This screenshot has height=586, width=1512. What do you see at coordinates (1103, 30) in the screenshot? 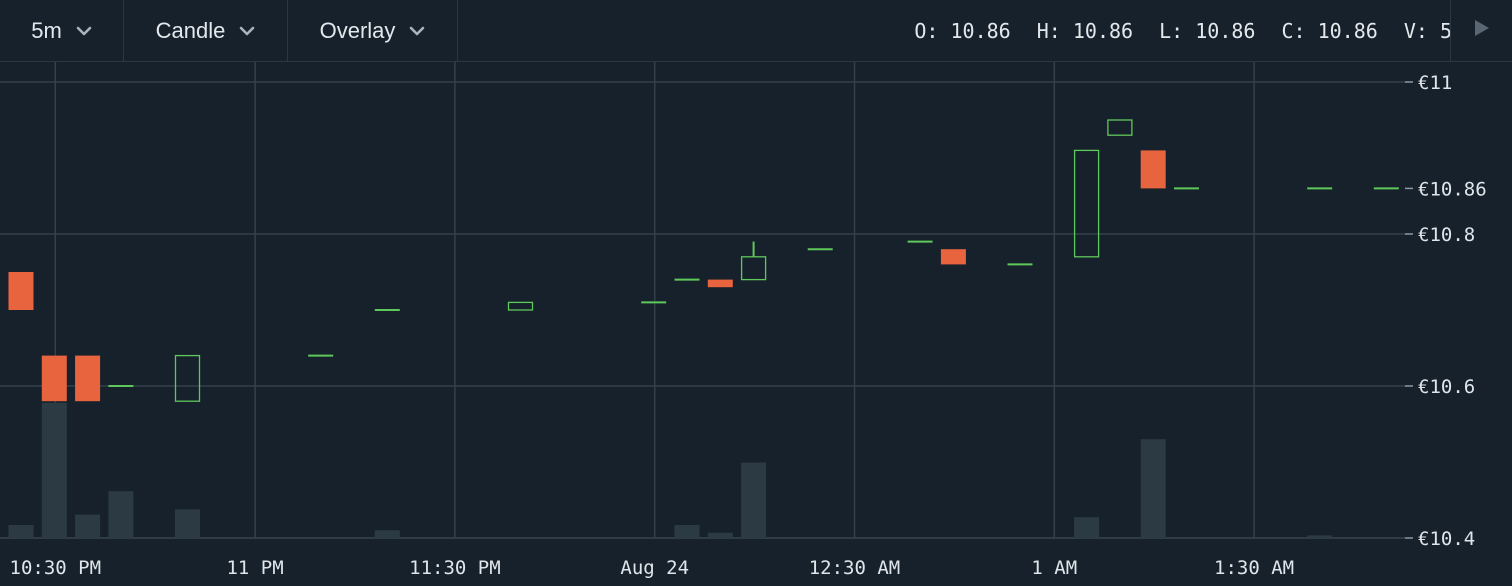
I see `high-value: 10.86` at bounding box center [1103, 30].